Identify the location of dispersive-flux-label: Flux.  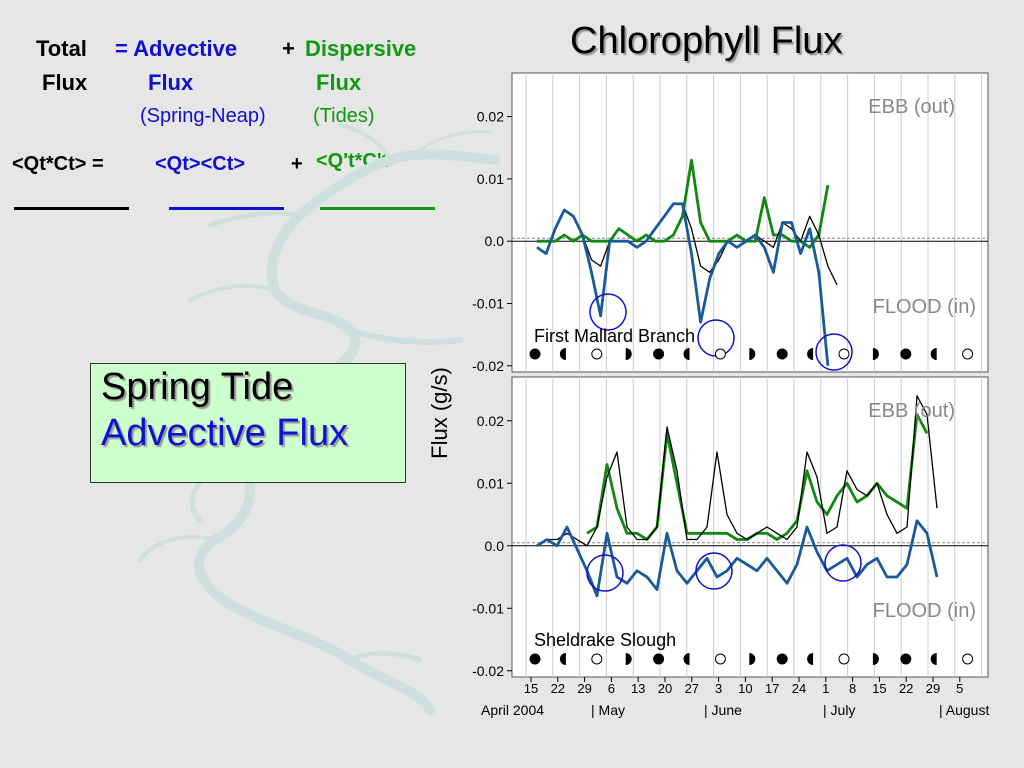
(339, 82).